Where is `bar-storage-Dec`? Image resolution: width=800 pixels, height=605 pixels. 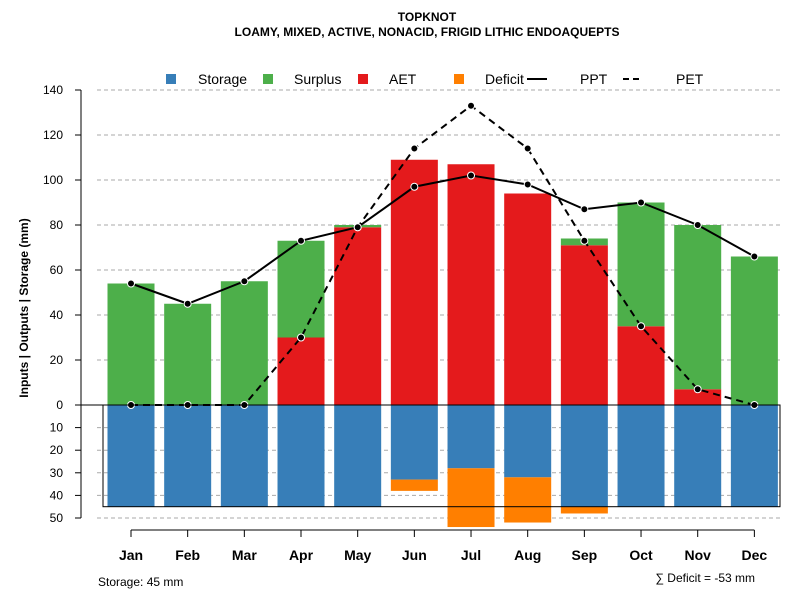 bar-storage-Dec is located at coordinates (754, 456).